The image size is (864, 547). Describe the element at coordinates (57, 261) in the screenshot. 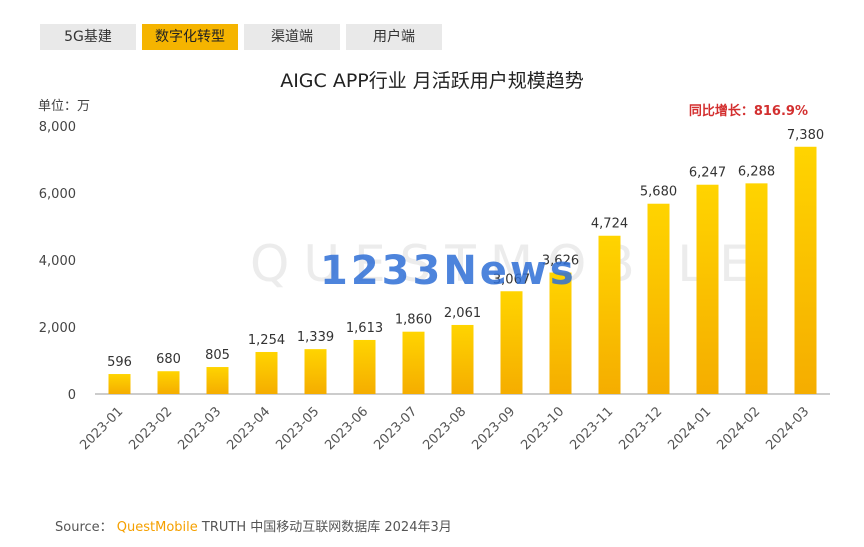

I see `y-tick-label: 4,000` at that location.